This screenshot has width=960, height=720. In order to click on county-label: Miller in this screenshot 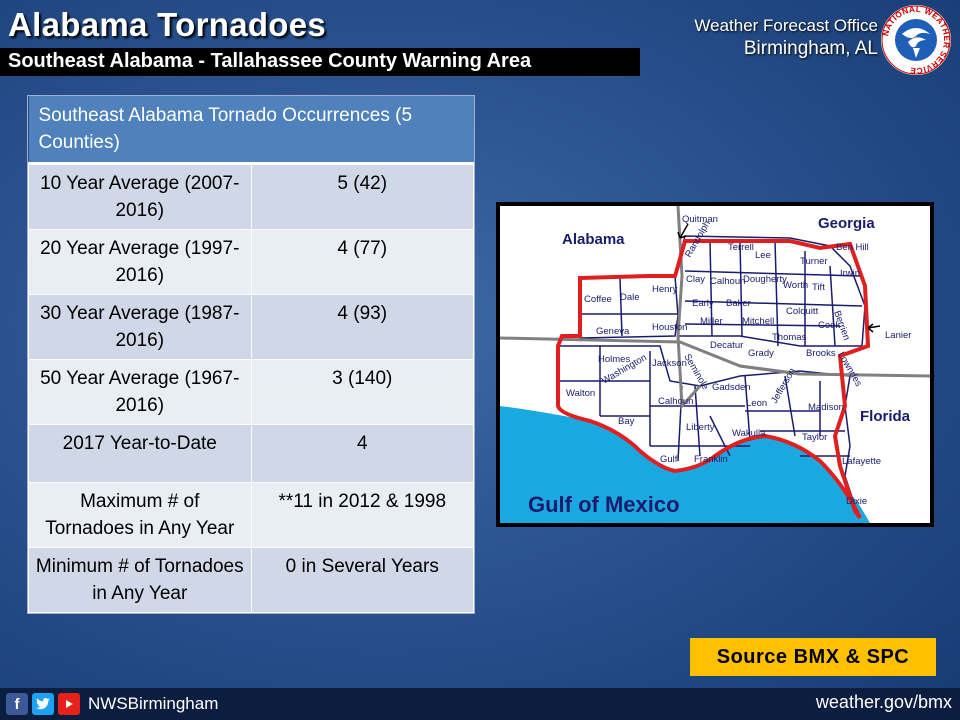, I will do `click(711, 321)`.